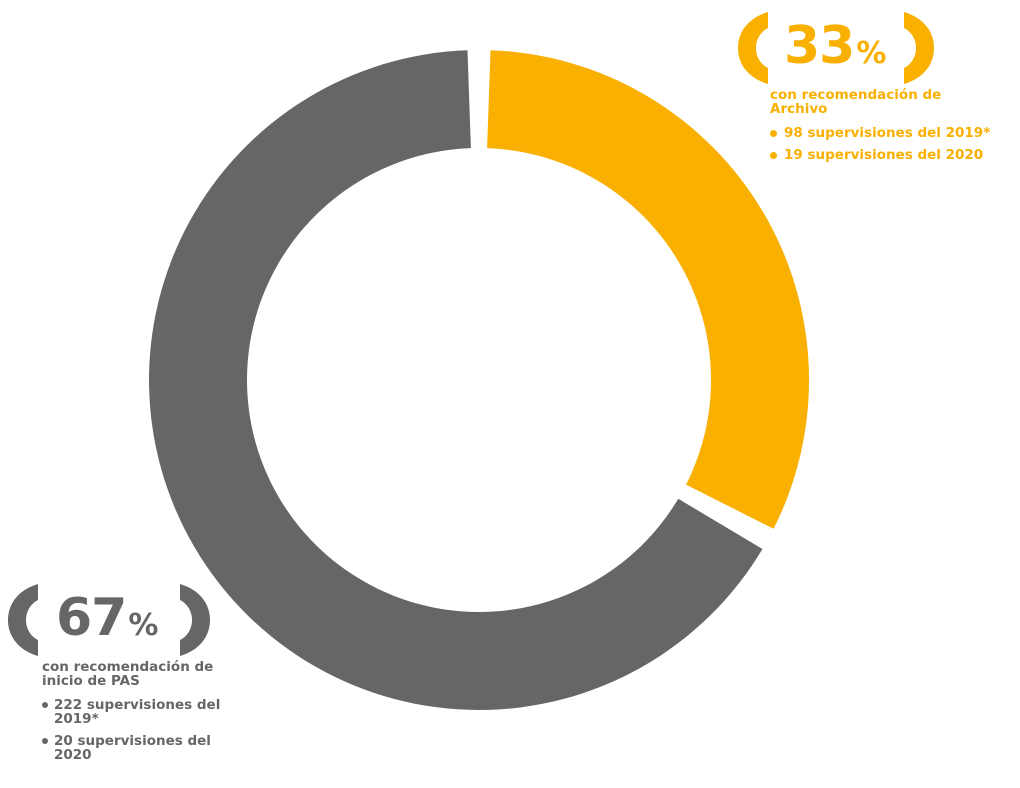 The image size is (1020, 788). I want to click on pas-detail-2019-text: 222 supervisiones del 2019*, so click(137, 712).